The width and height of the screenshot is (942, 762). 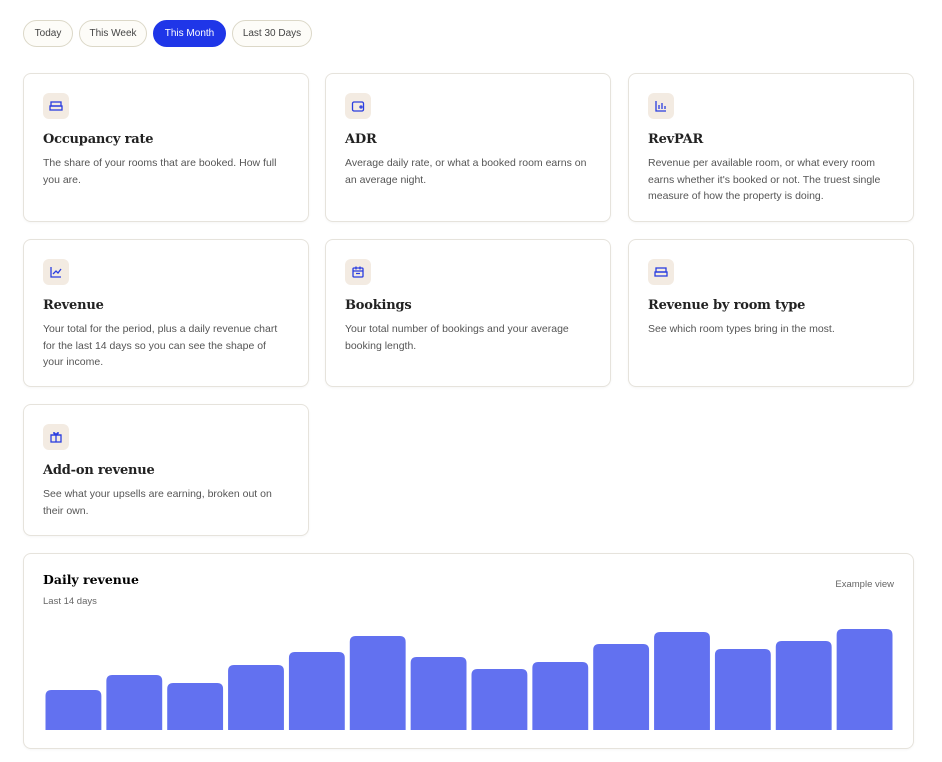 I want to click on tab: This Month, so click(x=189, y=33).